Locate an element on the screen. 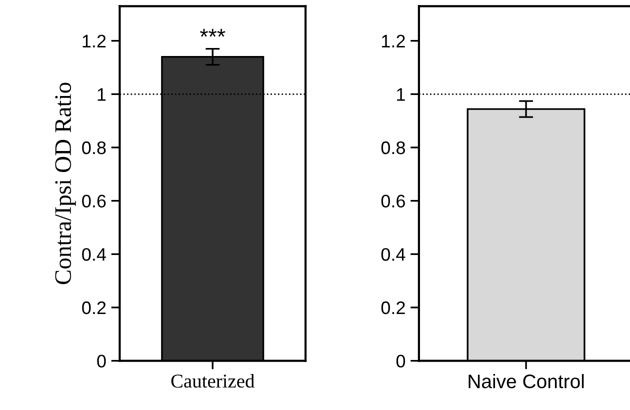 Image resolution: width=630 pixels, height=410 pixels. annotation: *** is located at coordinates (213, 32).